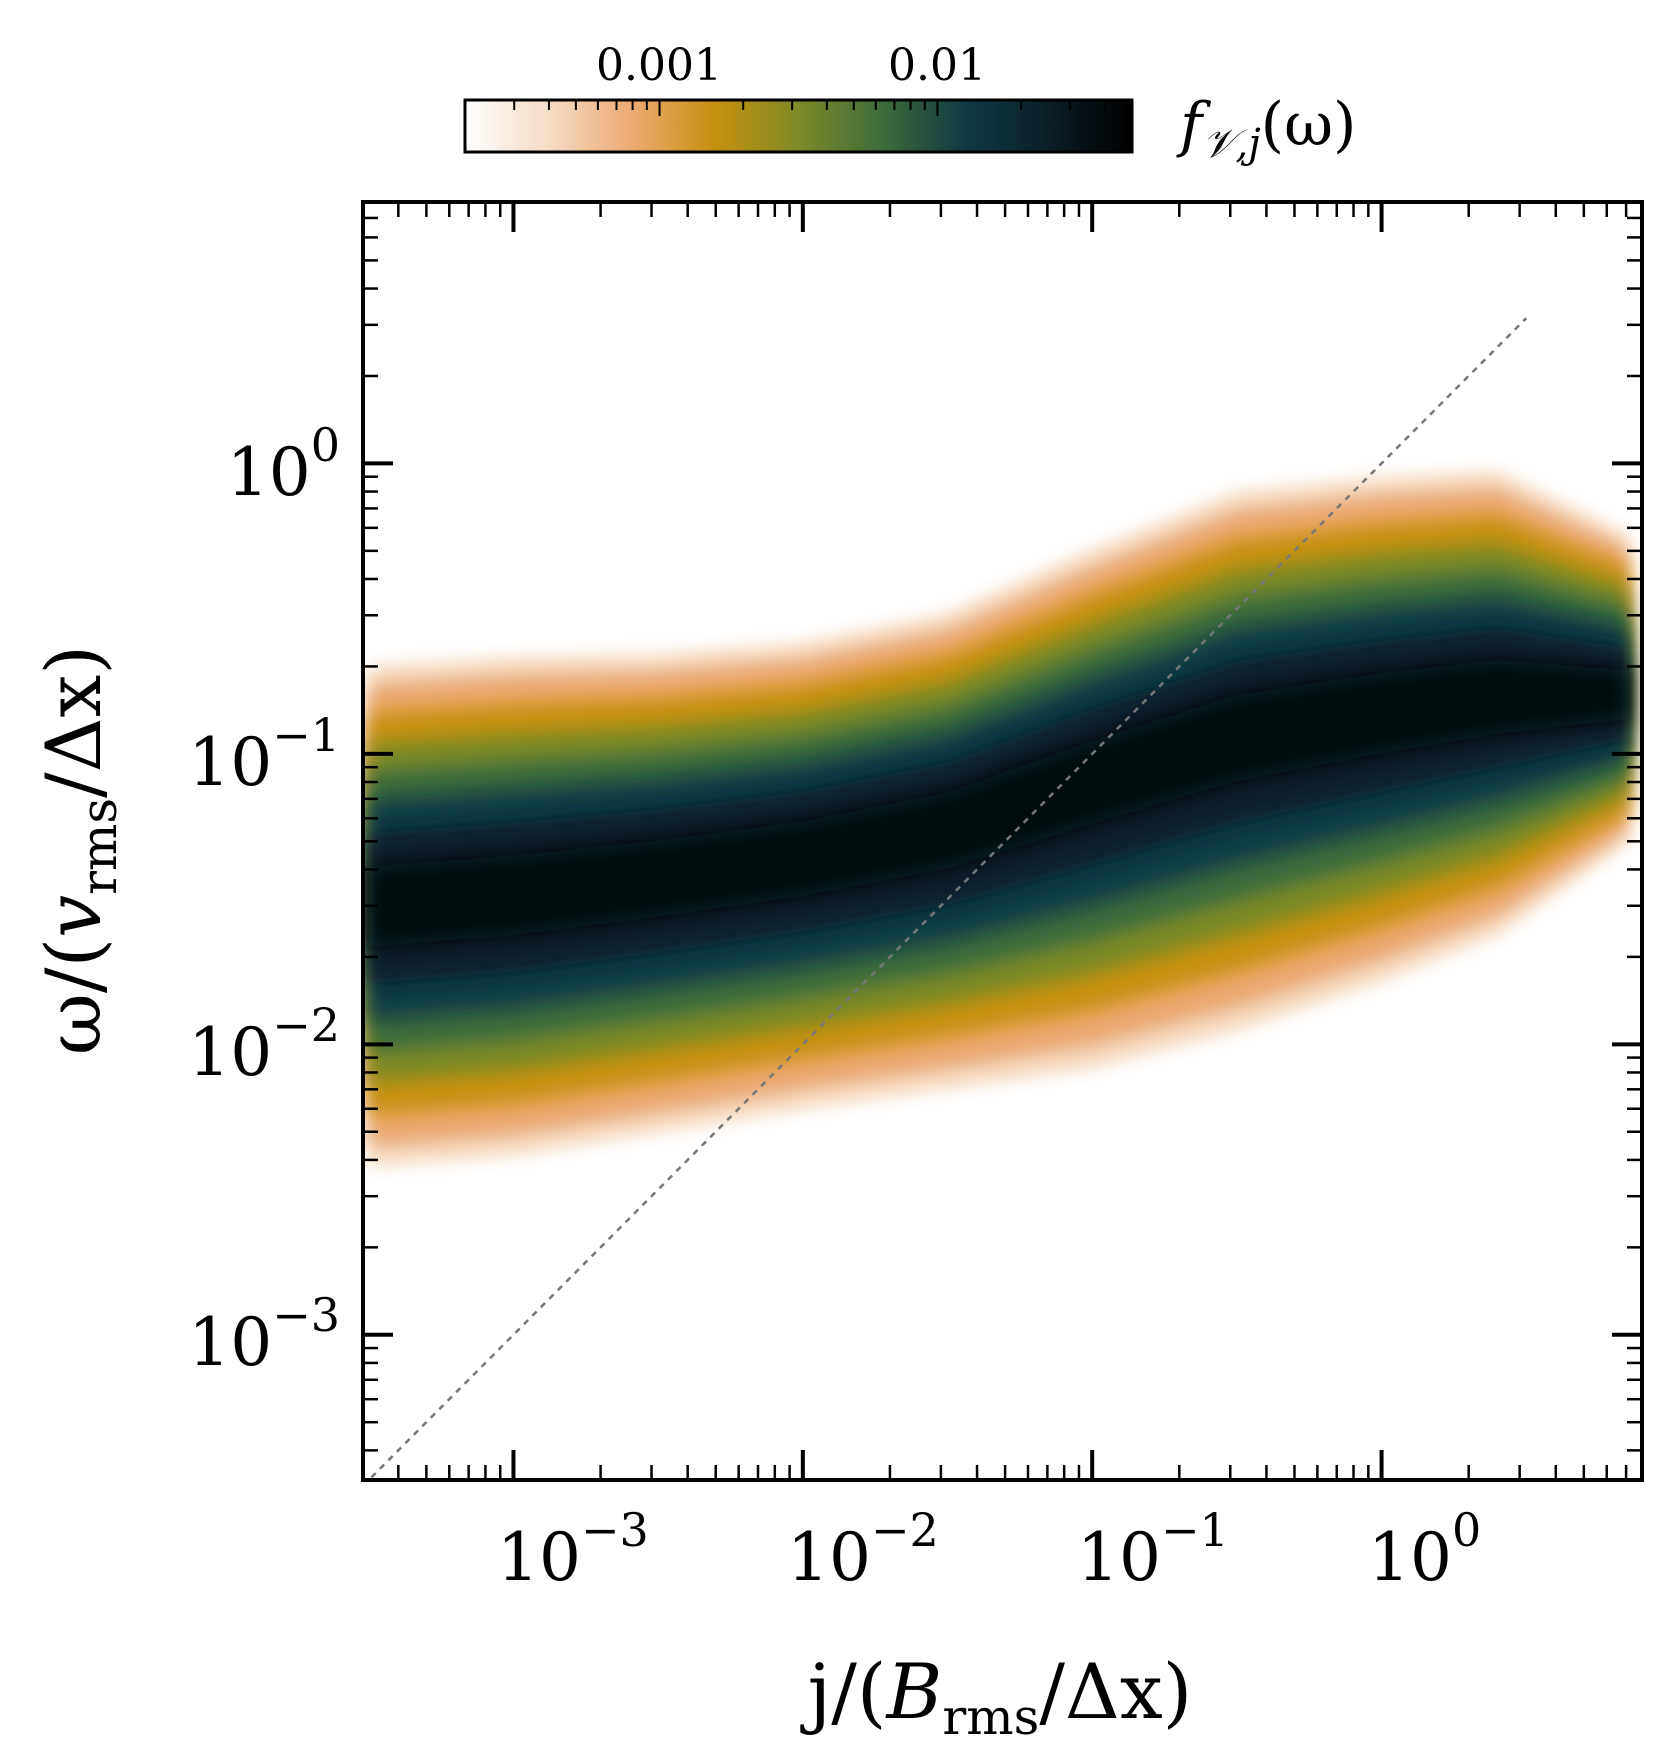 The width and height of the screenshot is (1664, 1742). I want to click on x-tick-label-1e-2: 10⁻², so click(863, 1549).